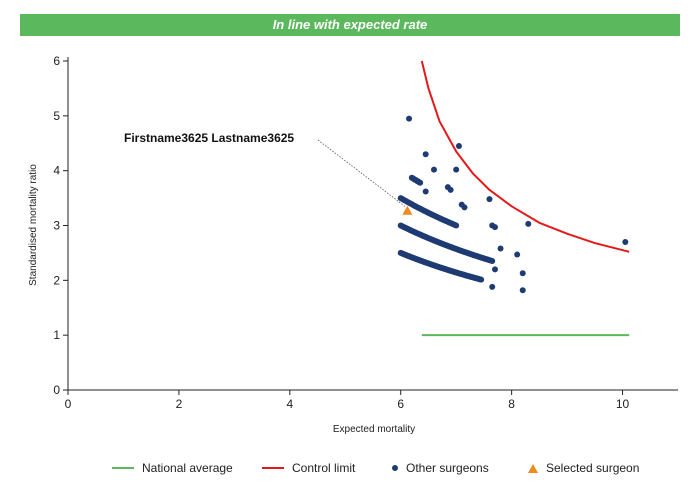  I want to click on legend-national-average: National average, so click(172, 468).